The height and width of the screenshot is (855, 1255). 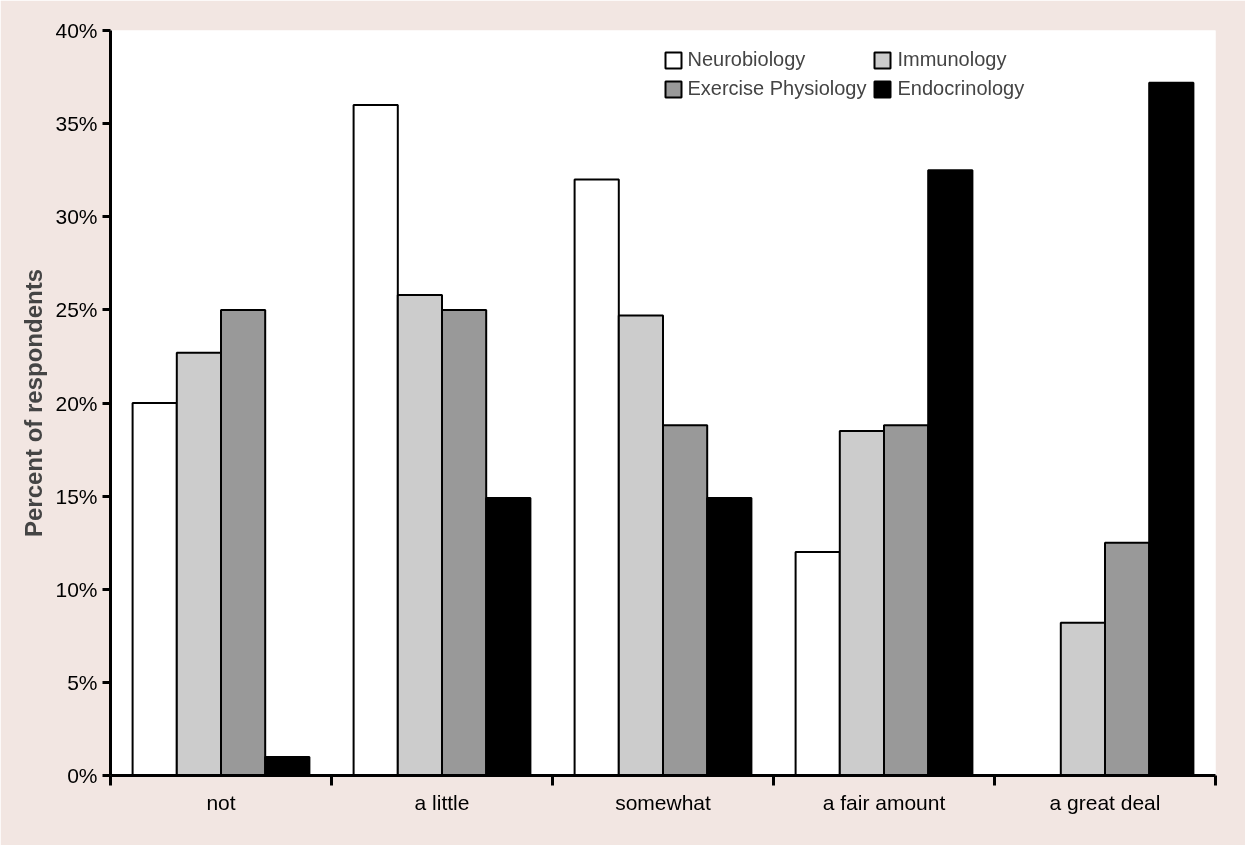 I want to click on y-axis-title: Percent of respondents, so click(x=34, y=403).